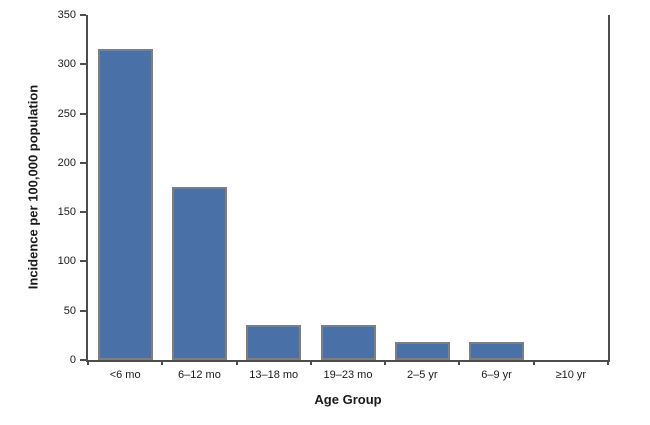  Describe the element at coordinates (348, 361) in the screenshot. I see `x-axis-line` at that location.